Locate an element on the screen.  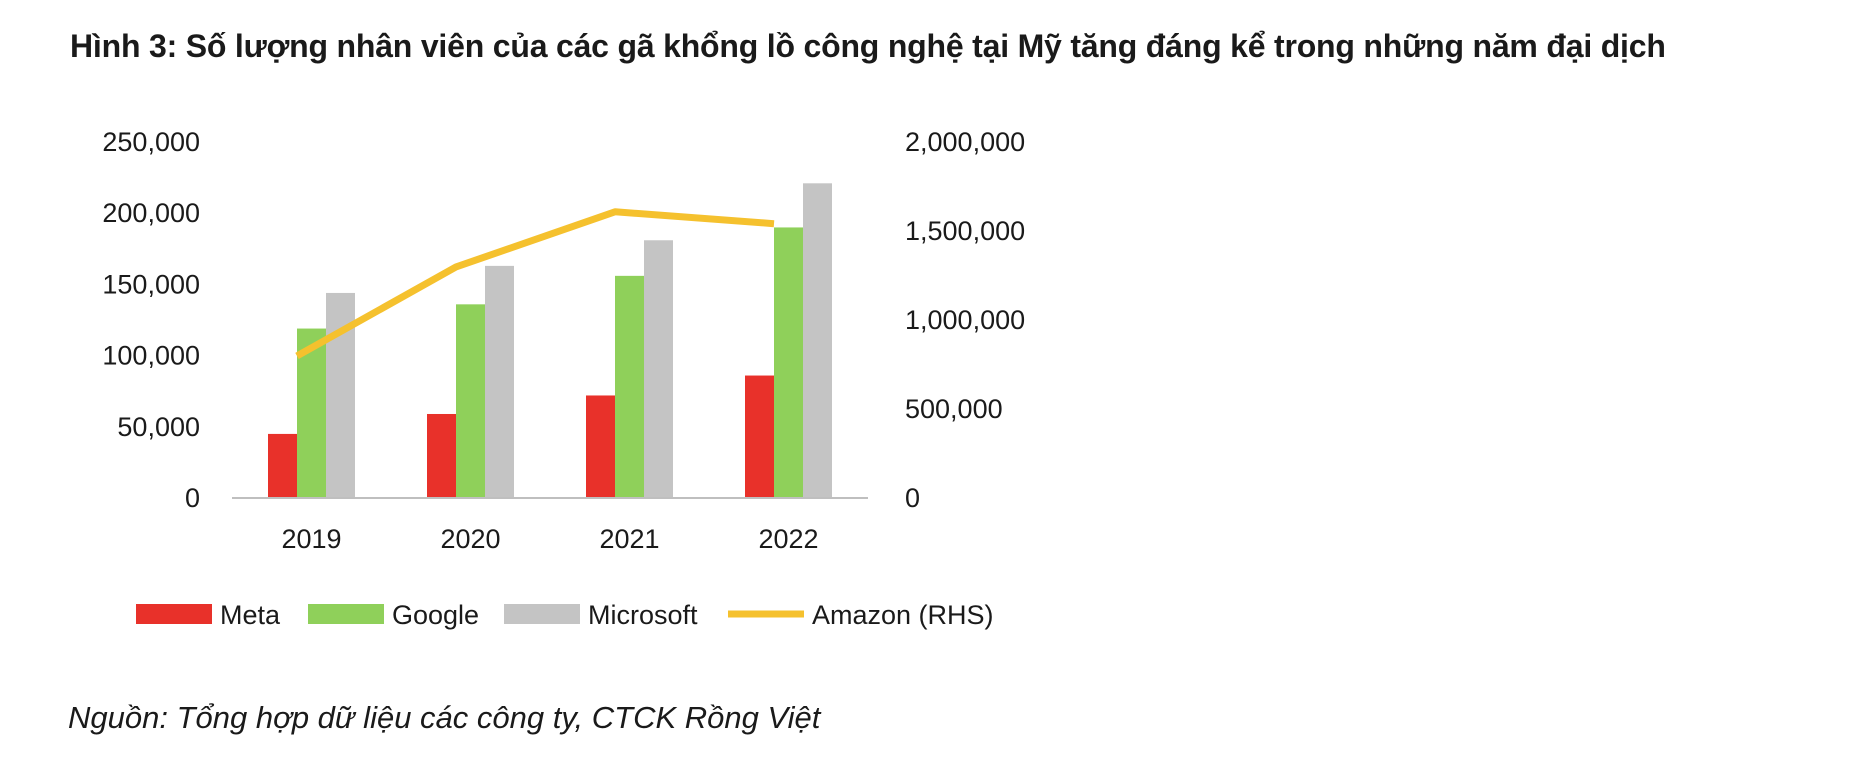
right-axis-labels: 0 500,000 1,000,000 1,500,000 2,000,000 is located at coordinates (965, 320).